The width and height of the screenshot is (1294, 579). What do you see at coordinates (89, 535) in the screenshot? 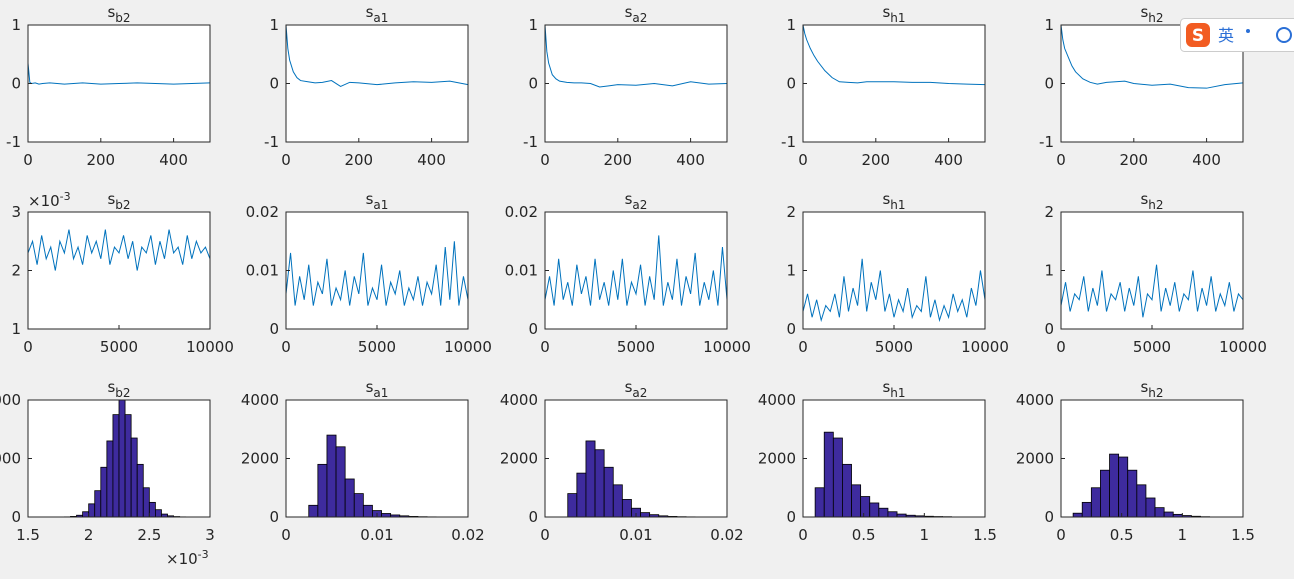
I see `x-tick-label: 2` at bounding box center [89, 535].